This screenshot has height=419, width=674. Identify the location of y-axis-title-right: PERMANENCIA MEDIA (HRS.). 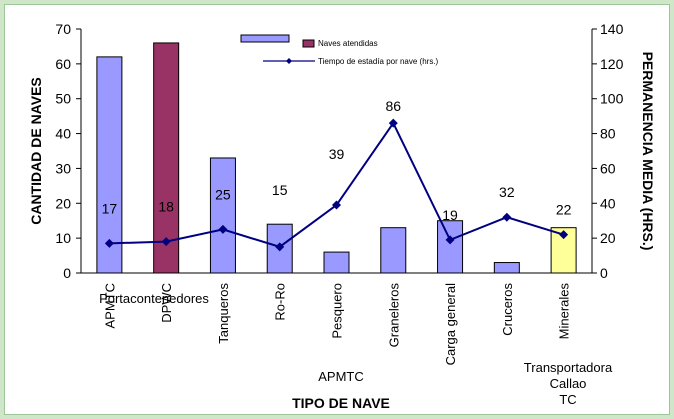
(648, 151).